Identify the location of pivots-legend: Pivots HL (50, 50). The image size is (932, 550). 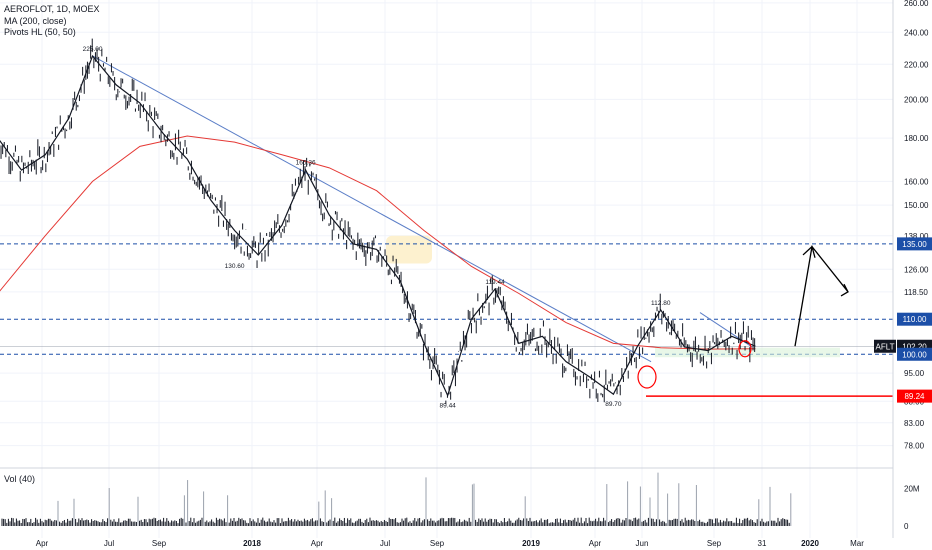
(40, 32).